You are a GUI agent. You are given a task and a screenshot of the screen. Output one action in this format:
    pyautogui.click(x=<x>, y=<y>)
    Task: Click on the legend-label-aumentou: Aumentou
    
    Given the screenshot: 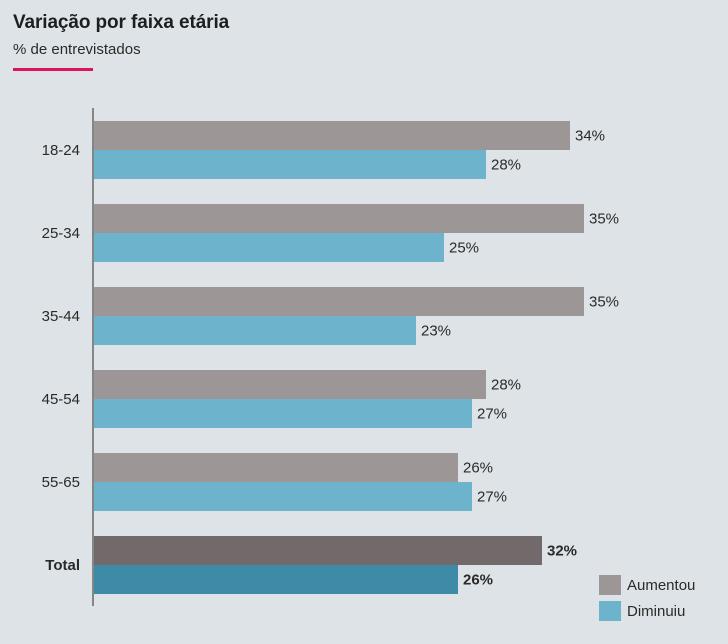 What is the action you would take?
    pyautogui.click(x=661, y=585)
    